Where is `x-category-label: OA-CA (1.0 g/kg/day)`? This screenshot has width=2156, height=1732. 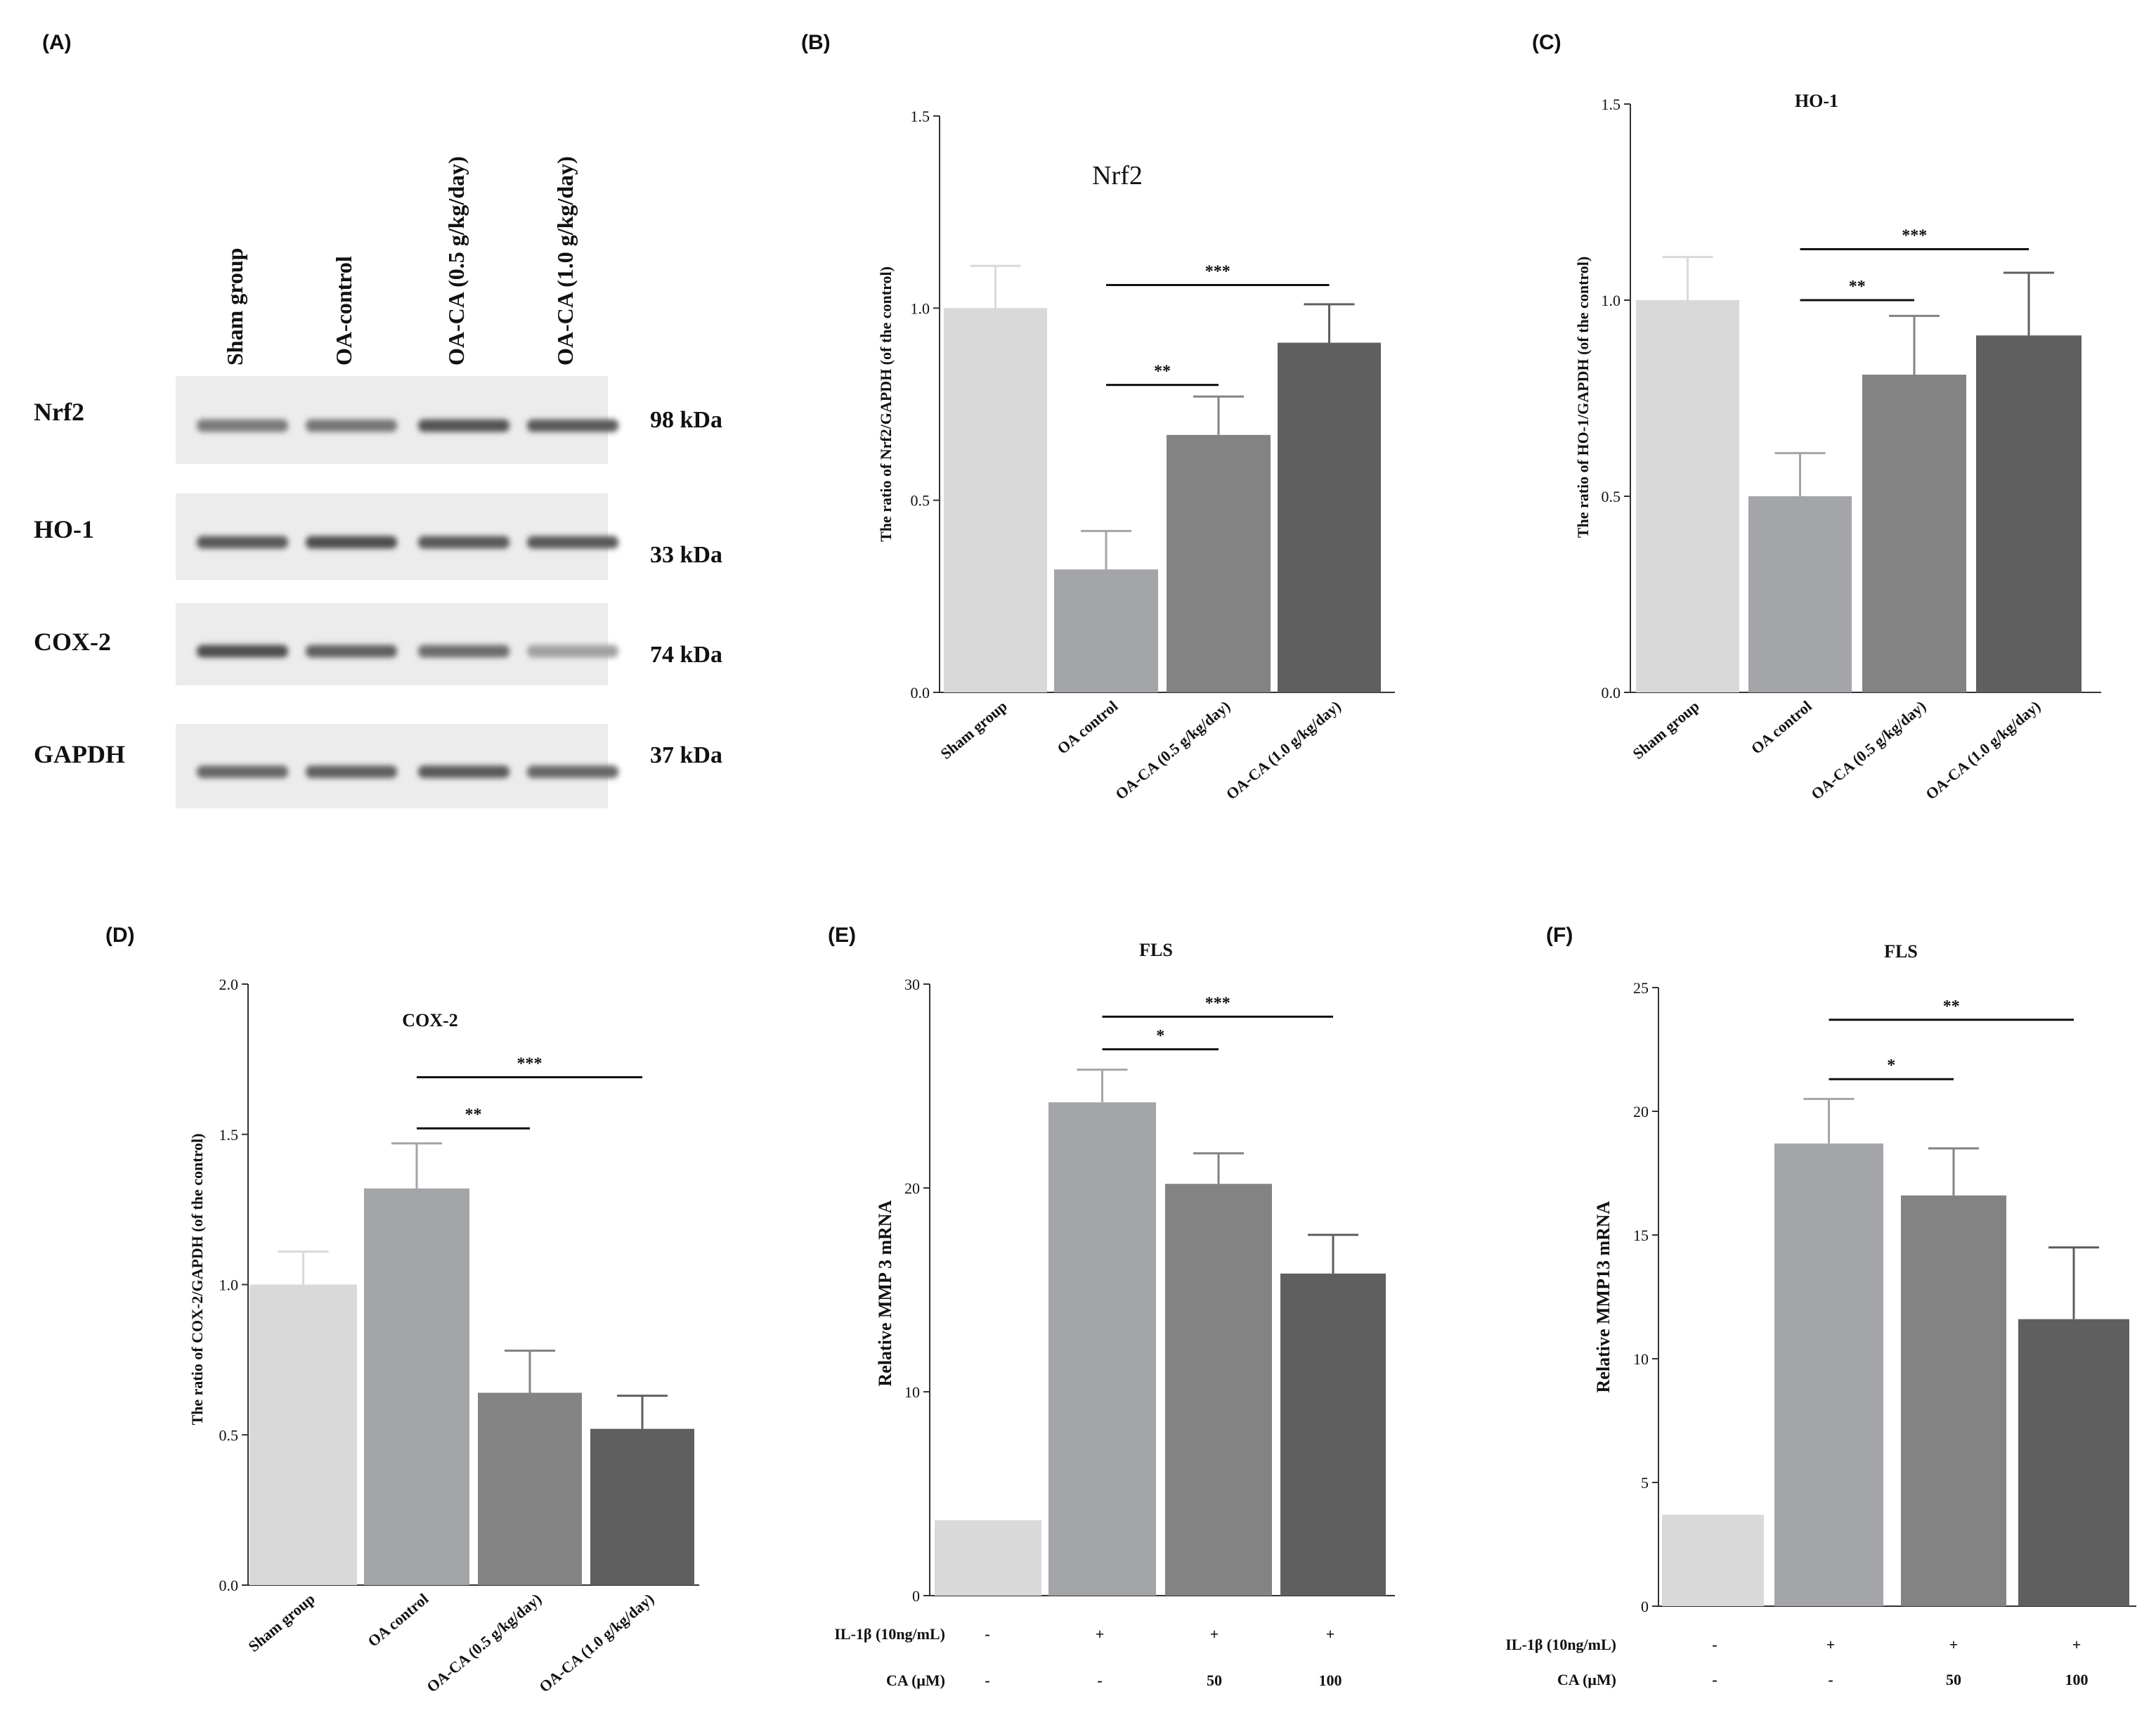 x-category-label: OA-CA (1.0 g/kg/day) is located at coordinates (596, 1643).